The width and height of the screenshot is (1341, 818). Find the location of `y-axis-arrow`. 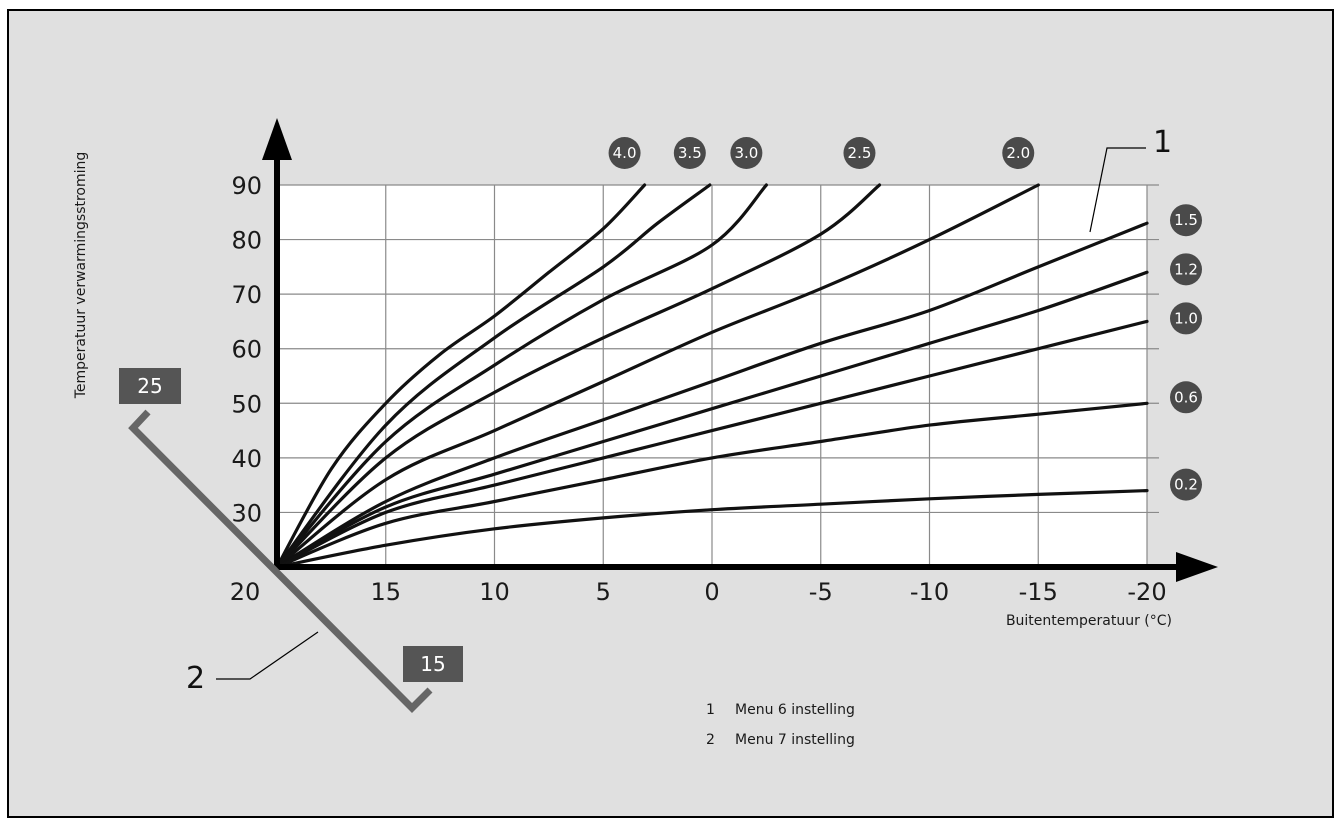

y-axis-arrow is located at coordinates (277, 139).